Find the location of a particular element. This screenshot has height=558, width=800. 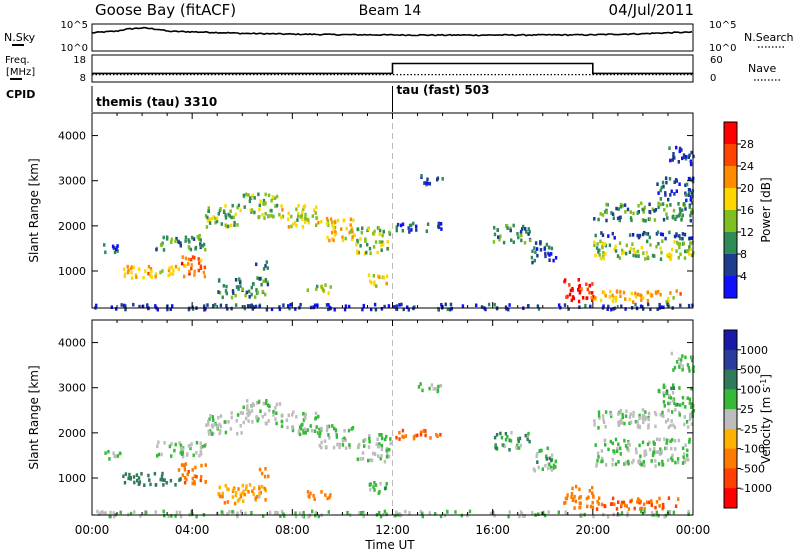

velocity-colorbar-tick-label: 25 is located at coordinates (747, 409).